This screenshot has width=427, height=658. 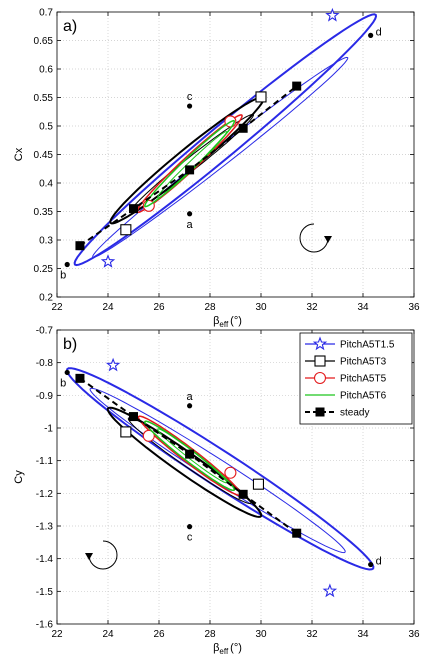 I want to click on y-tick-label: 0.65, so click(x=44, y=41).